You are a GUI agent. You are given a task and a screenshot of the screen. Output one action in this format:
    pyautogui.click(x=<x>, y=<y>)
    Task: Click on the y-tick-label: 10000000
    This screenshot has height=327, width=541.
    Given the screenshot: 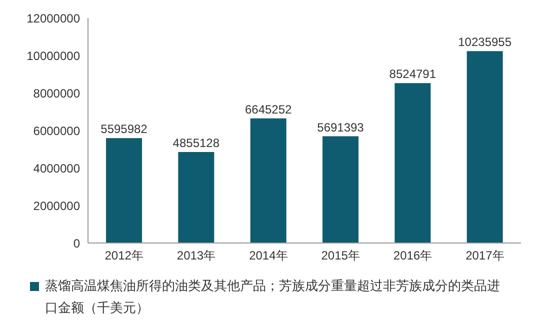 What is the action you would take?
    pyautogui.click(x=53, y=55)
    